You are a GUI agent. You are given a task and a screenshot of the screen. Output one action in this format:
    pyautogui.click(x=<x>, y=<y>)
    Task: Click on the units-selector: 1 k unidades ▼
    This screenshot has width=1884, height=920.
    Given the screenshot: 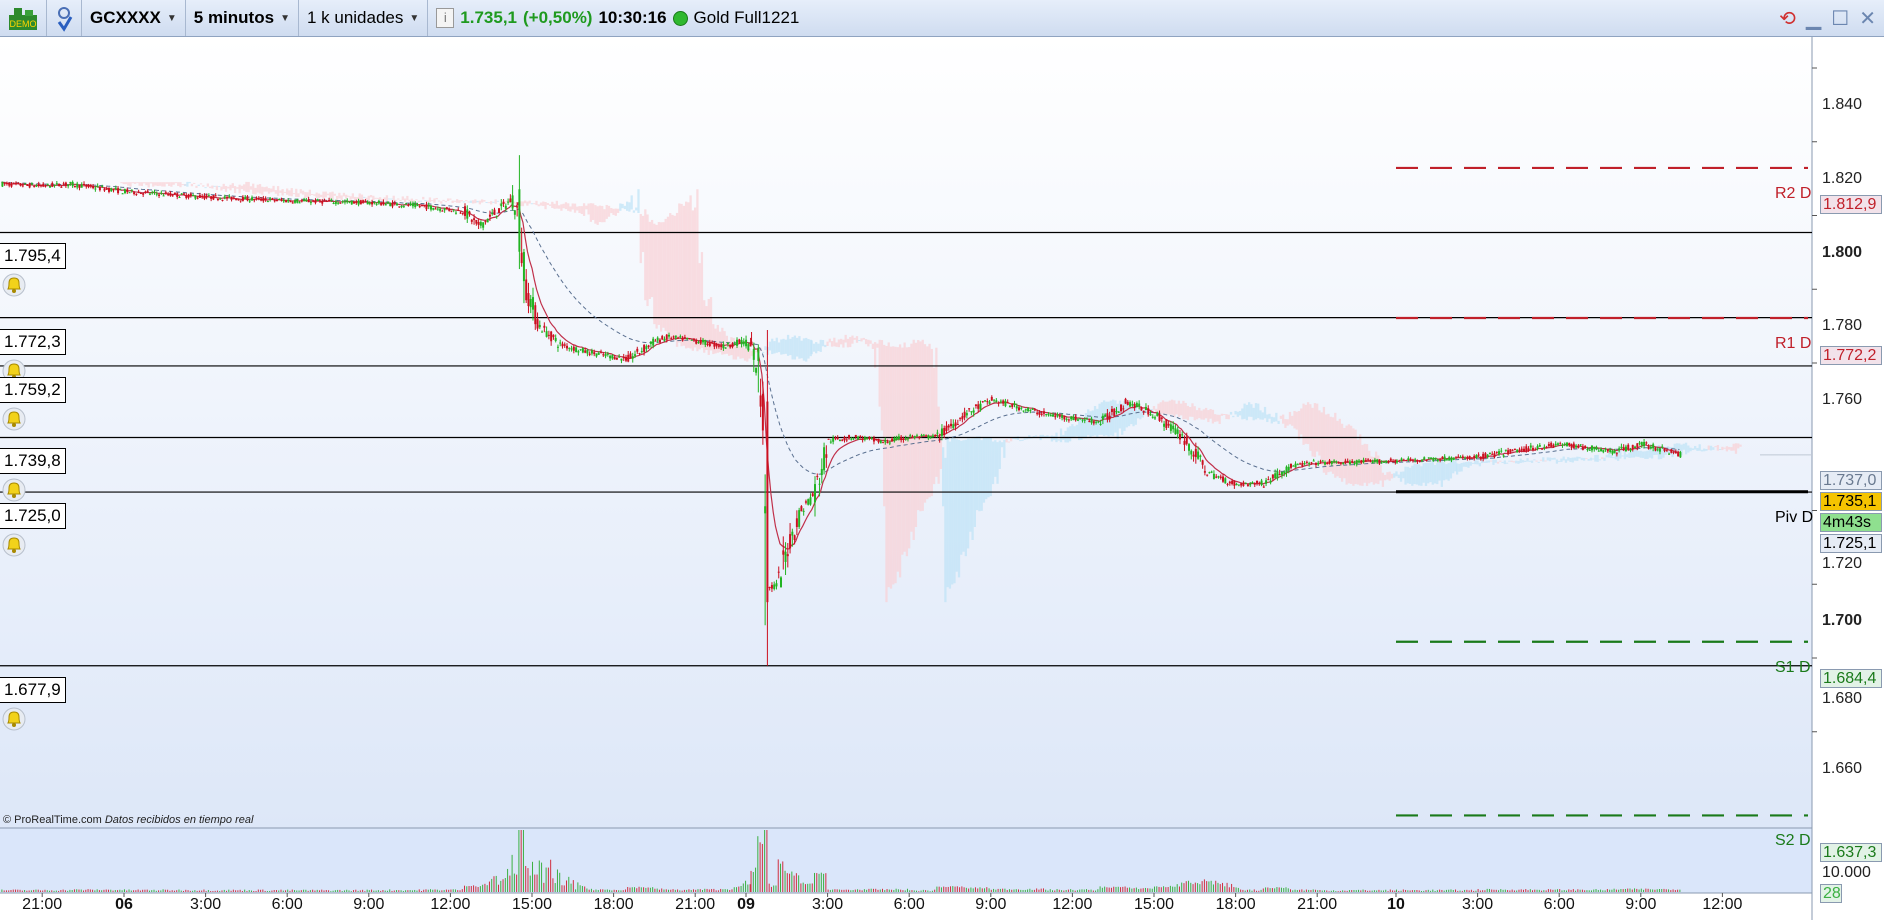 What is the action you would take?
    pyautogui.click(x=363, y=18)
    